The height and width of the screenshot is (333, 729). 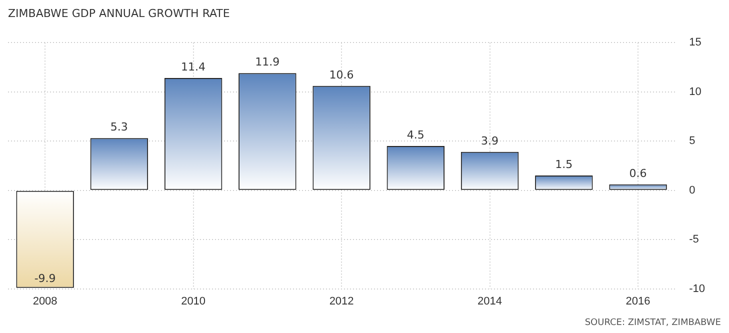 I want to click on data-label: 0.6, so click(x=638, y=173).